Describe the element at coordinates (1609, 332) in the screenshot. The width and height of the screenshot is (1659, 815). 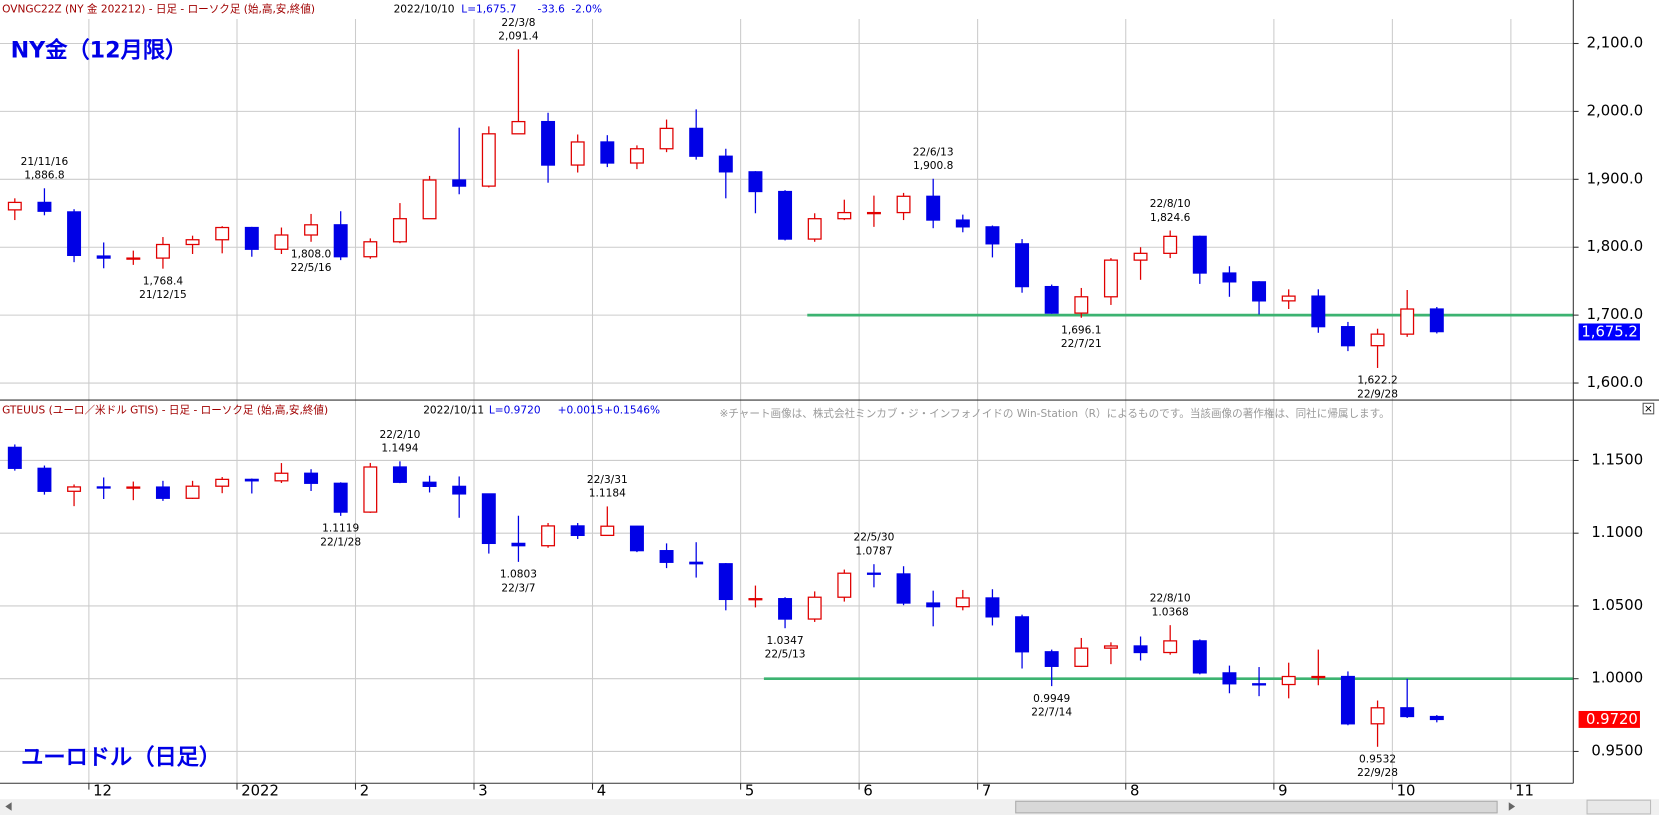
I see `last-price-box` at that location.